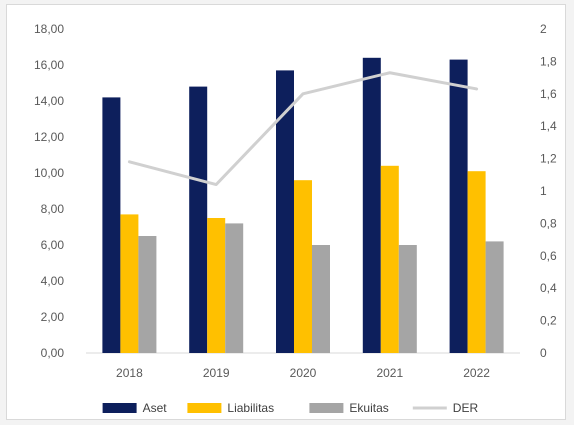 The height and width of the screenshot is (425, 574). What do you see at coordinates (543, 353) in the screenshot?
I see `right-axis-tick-label: 0` at bounding box center [543, 353].